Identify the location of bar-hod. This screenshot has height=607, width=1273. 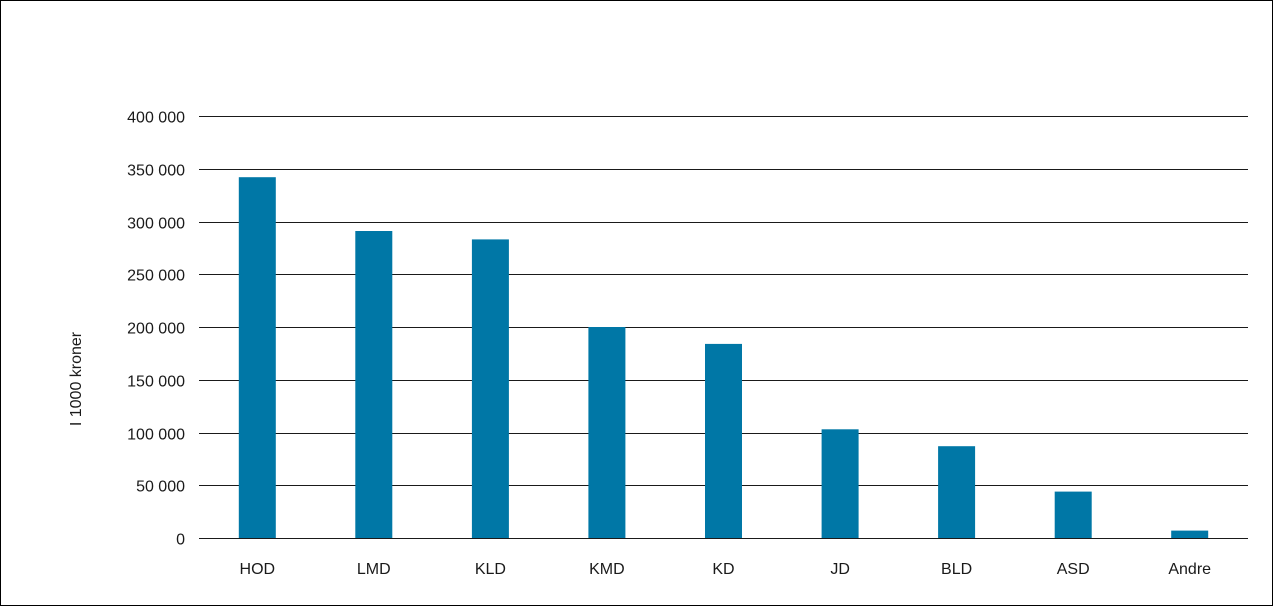
(257, 357).